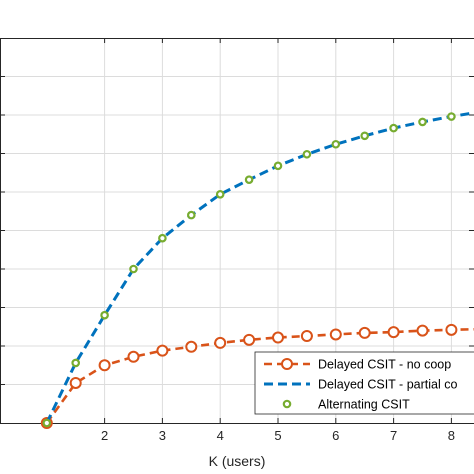 Image resolution: width=474 pixels, height=474 pixels. I want to click on legend-label: Delayed CSIT - no coop, so click(384, 365).